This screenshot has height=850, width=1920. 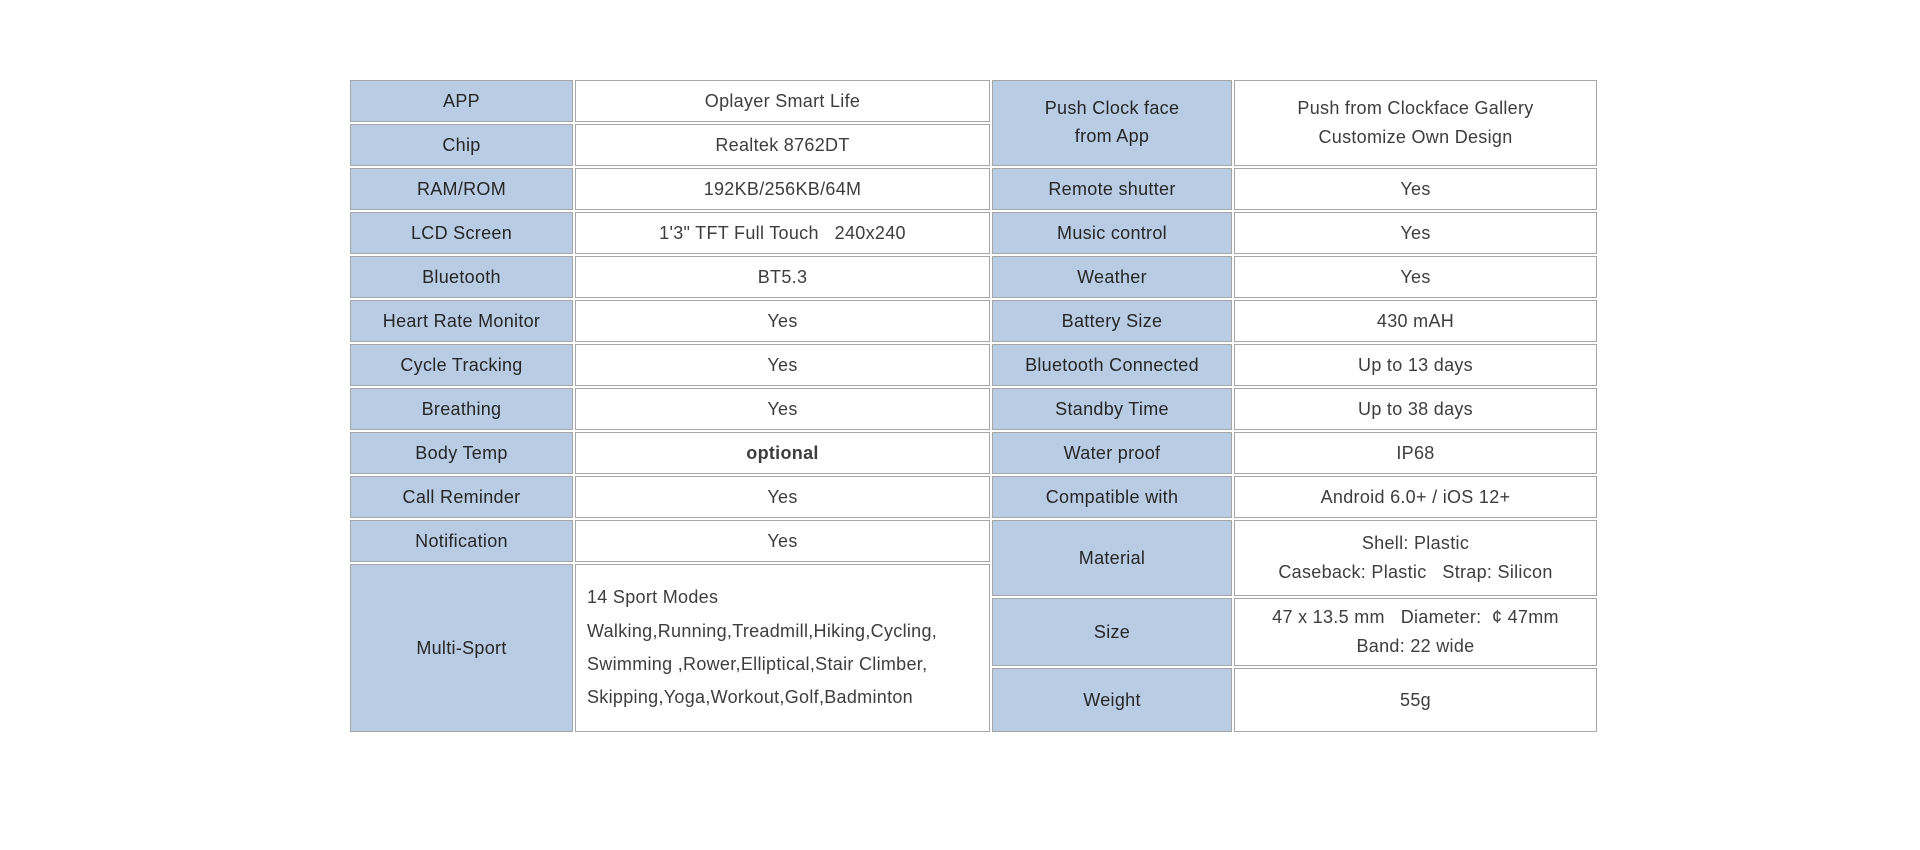 I want to click on spec-label-music-control: Music control, so click(x=1112, y=233).